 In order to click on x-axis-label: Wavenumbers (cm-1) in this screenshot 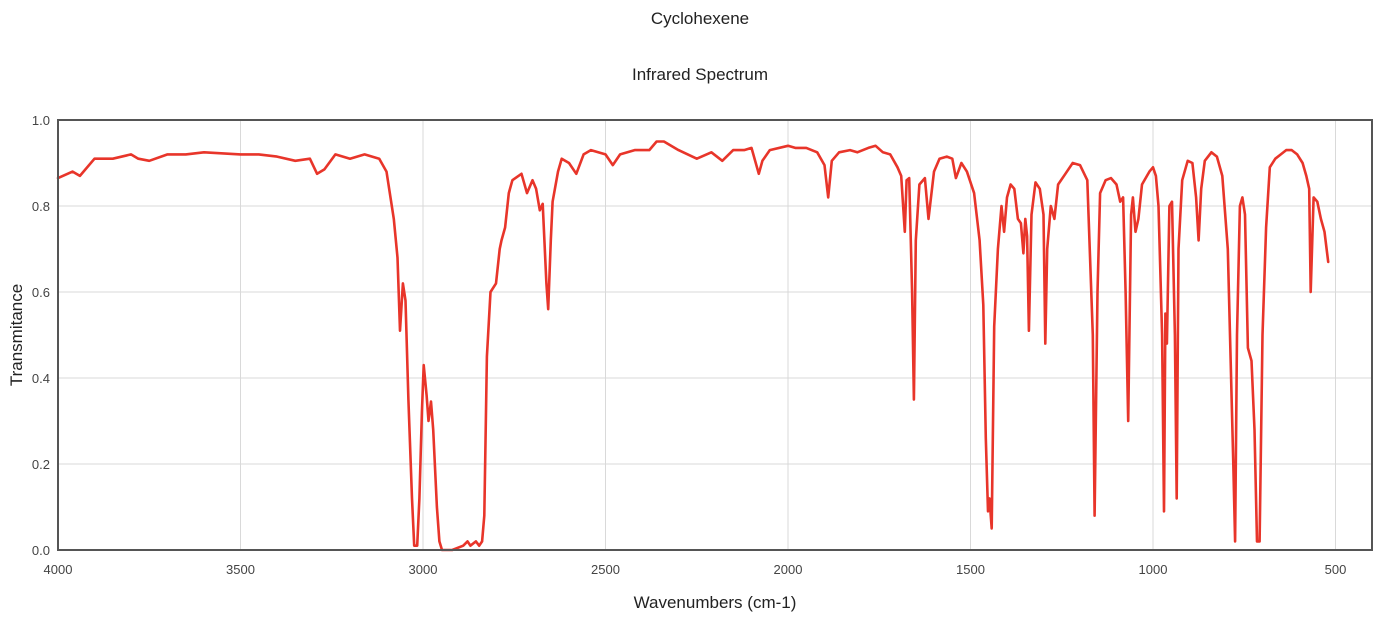, I will do `click(715, 602)`.